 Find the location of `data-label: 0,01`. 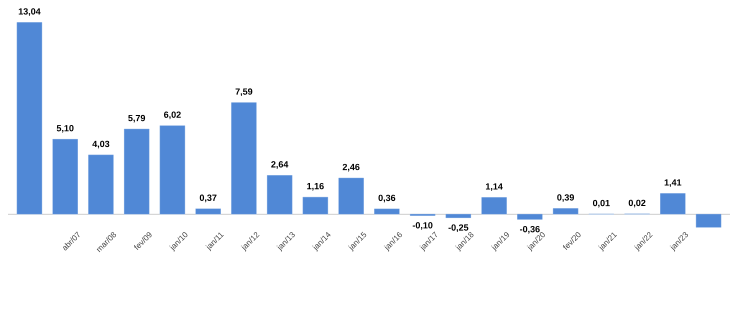

data-label: 0,01 is located at coordinates (601, 204).